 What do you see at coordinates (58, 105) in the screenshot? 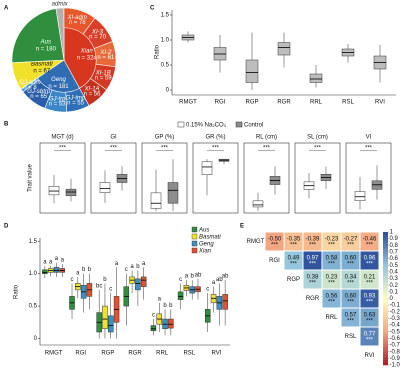
I see `subgroup-count: n = 53` at bounding box center [58, 105].